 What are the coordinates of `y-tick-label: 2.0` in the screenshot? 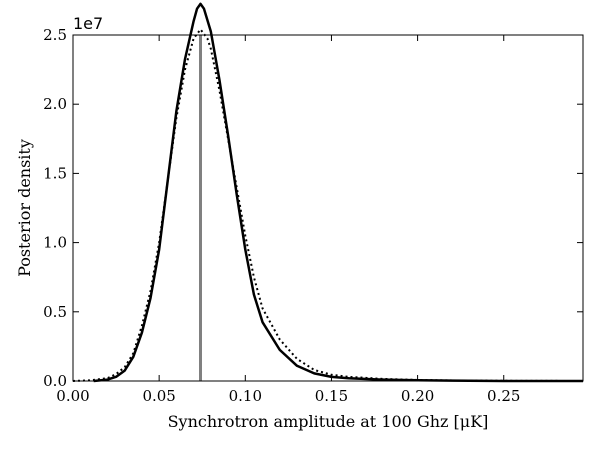 It's located at (55, 104).